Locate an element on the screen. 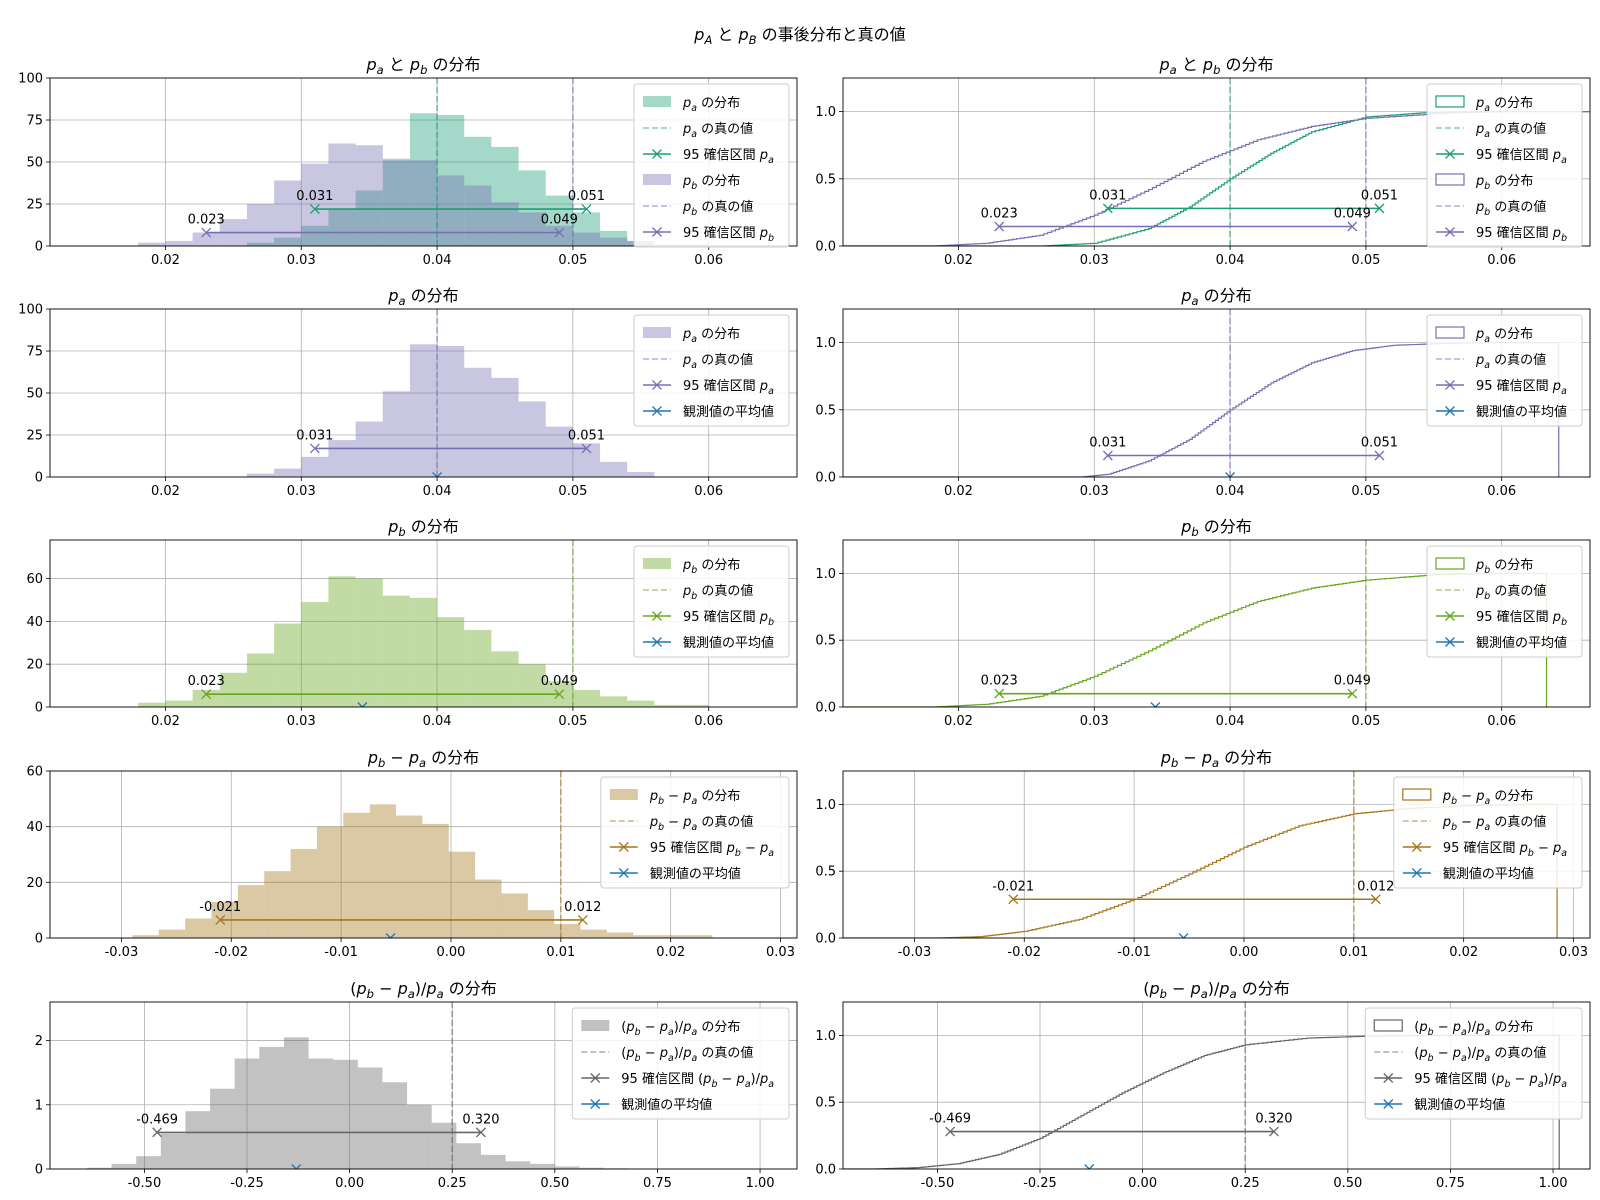 This screenshot has width=1600, height=1200. legend-label: pa​ の真の値 is located at coordinates (717, 130).